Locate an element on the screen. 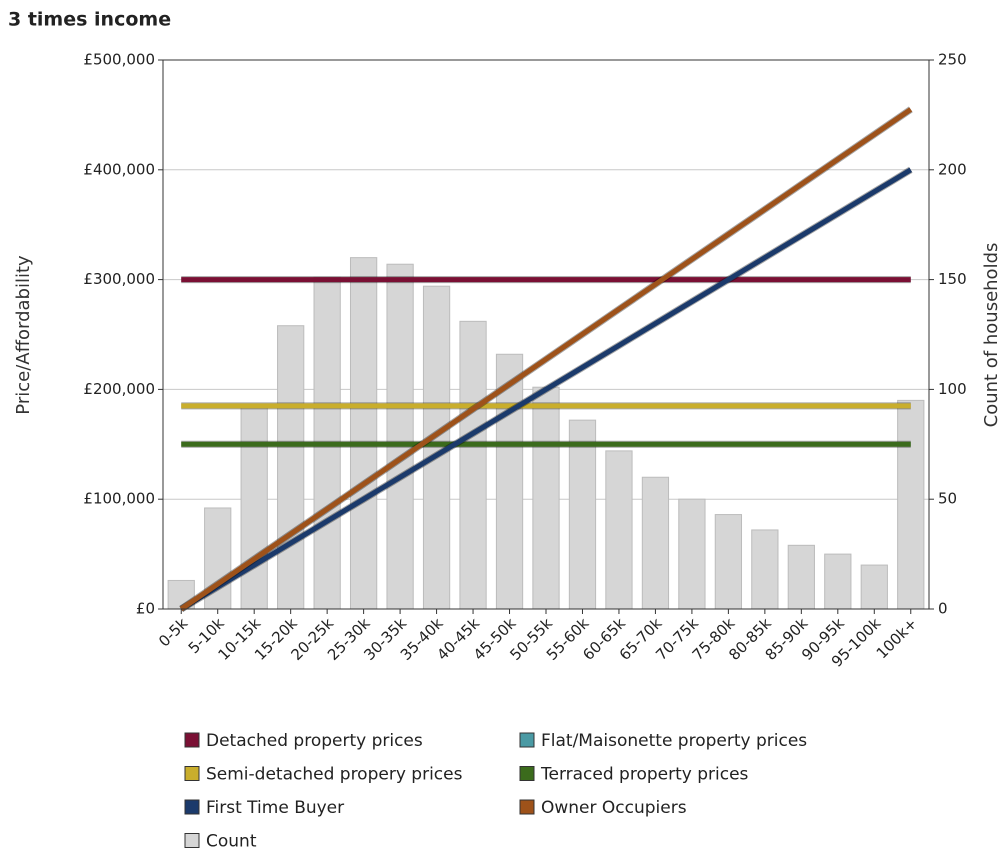  y2-tick-label: 250 is located at coordinates (952, 60).